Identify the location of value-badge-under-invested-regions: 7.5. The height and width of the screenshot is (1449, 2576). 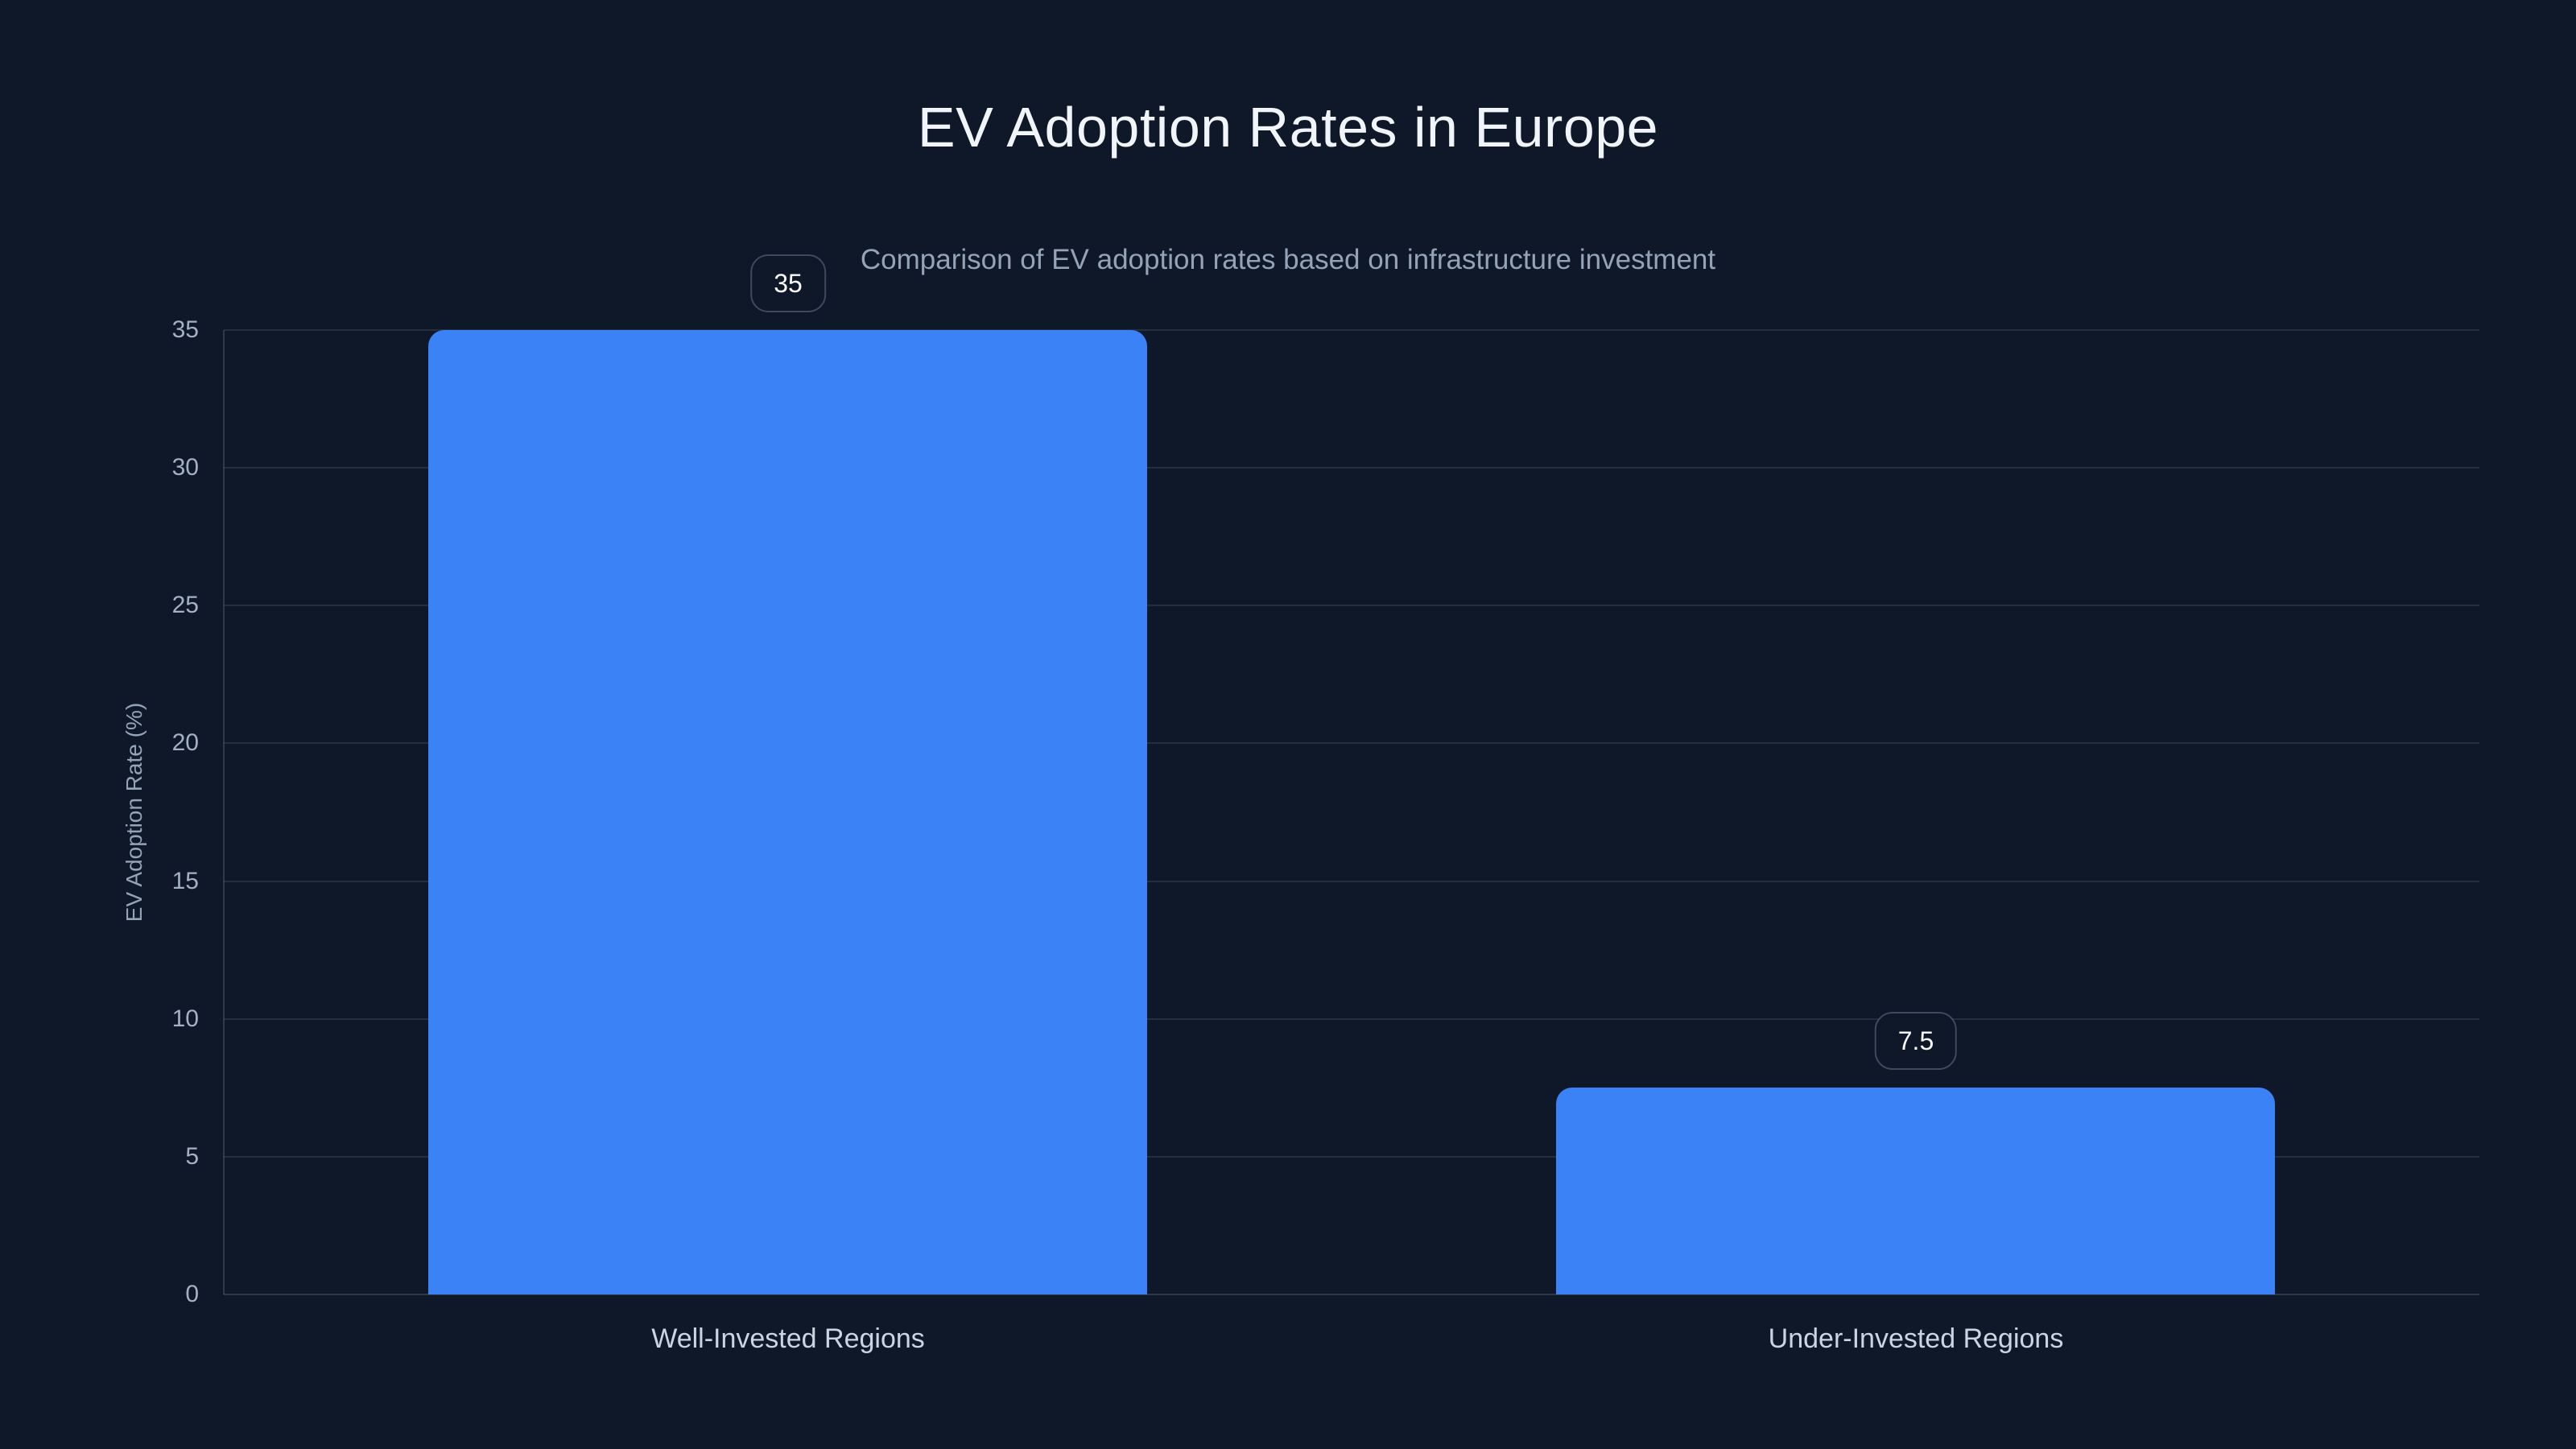
(1916, 1041).